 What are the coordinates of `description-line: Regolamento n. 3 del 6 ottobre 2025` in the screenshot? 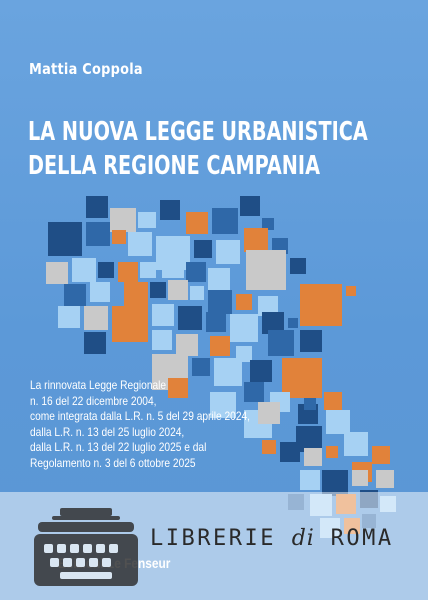 It's located at (113, 462).